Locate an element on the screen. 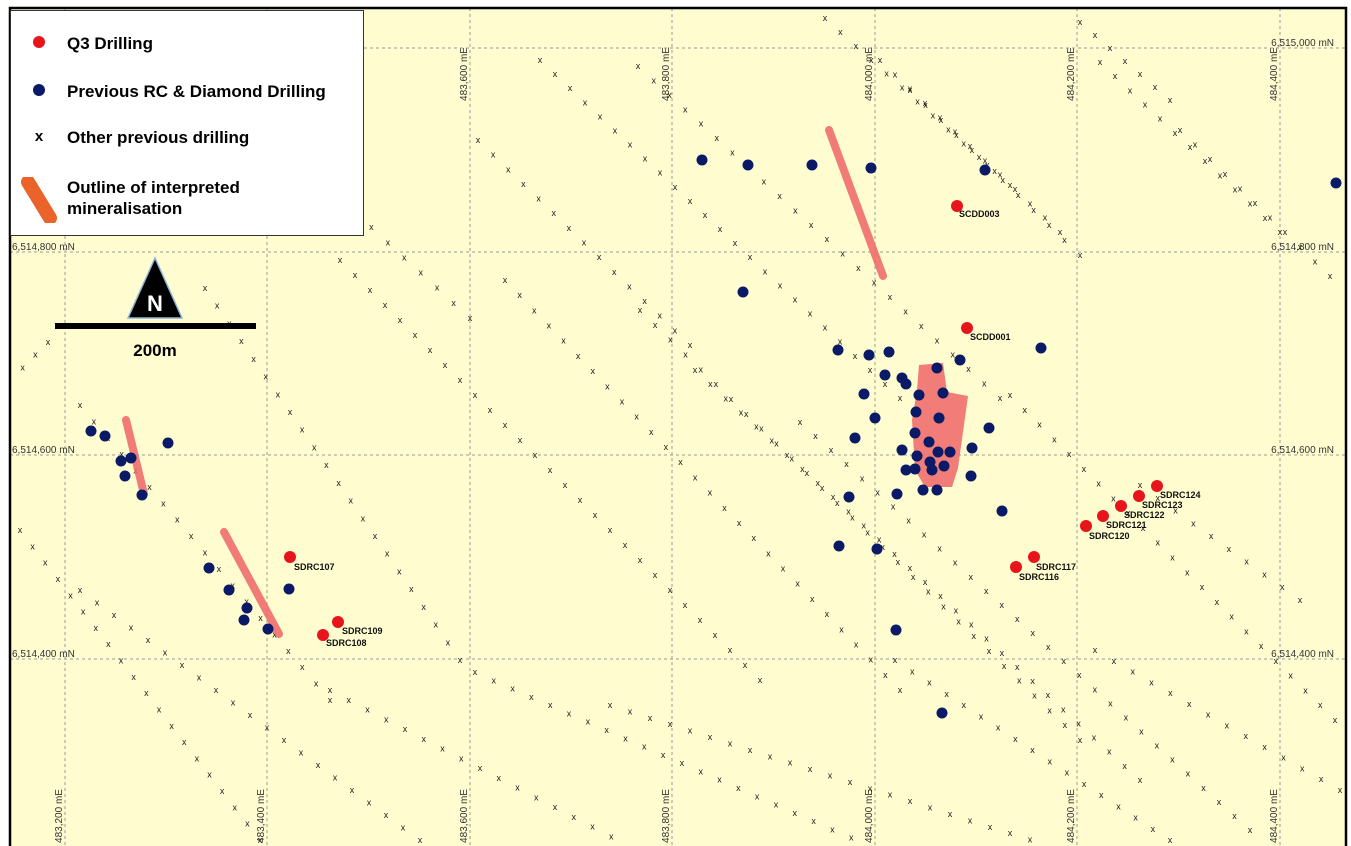  mineralisation-outline is located at coordinates (856, 203).